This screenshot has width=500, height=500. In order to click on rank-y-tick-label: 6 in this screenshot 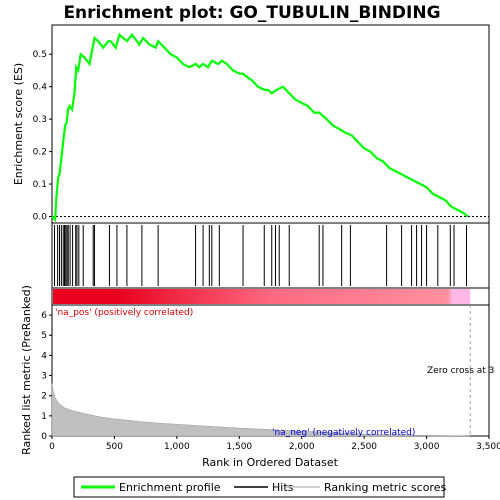, I will do `click(44, 316)`.